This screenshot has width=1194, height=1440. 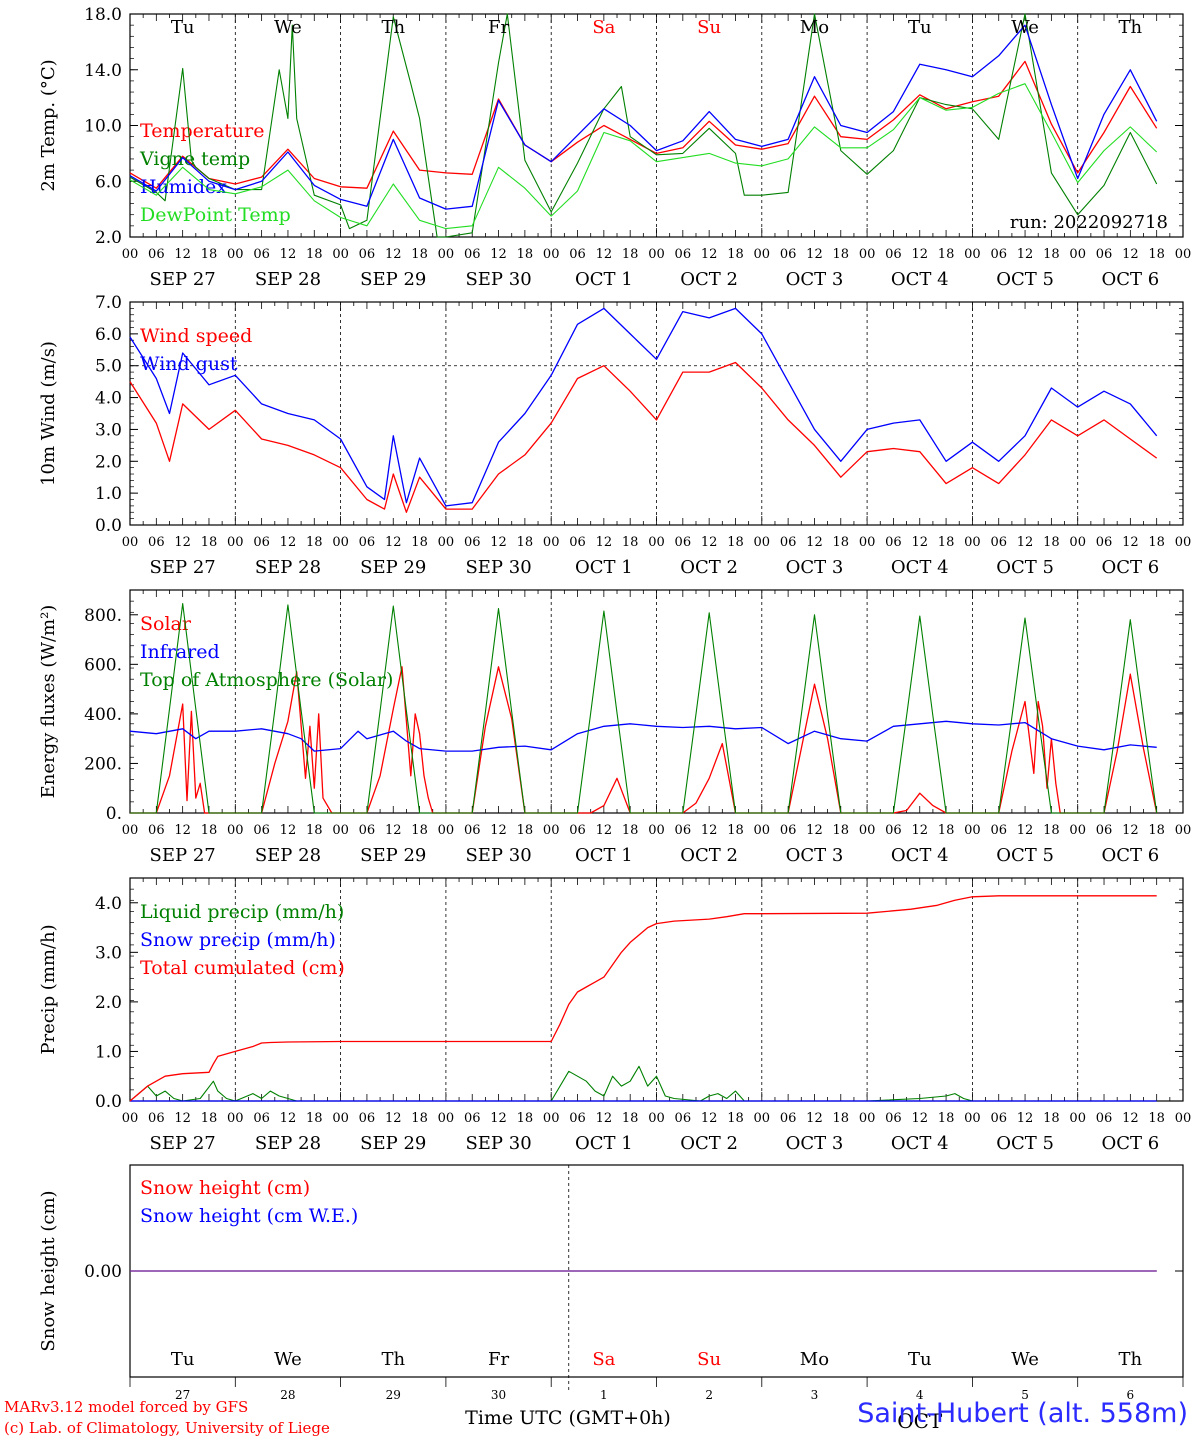 I want to click on day-number: 1, so click(x=604, y=1395).